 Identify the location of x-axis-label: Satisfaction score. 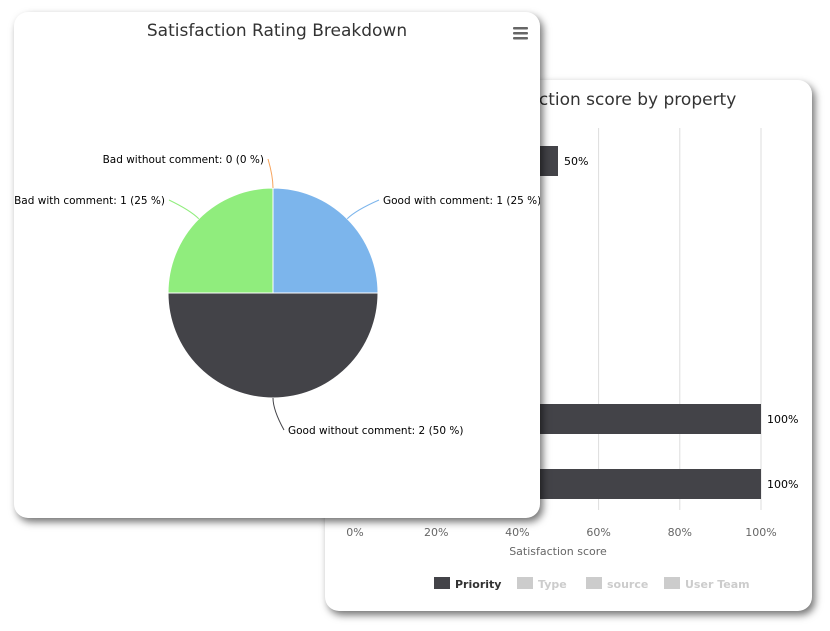
(558, 551).